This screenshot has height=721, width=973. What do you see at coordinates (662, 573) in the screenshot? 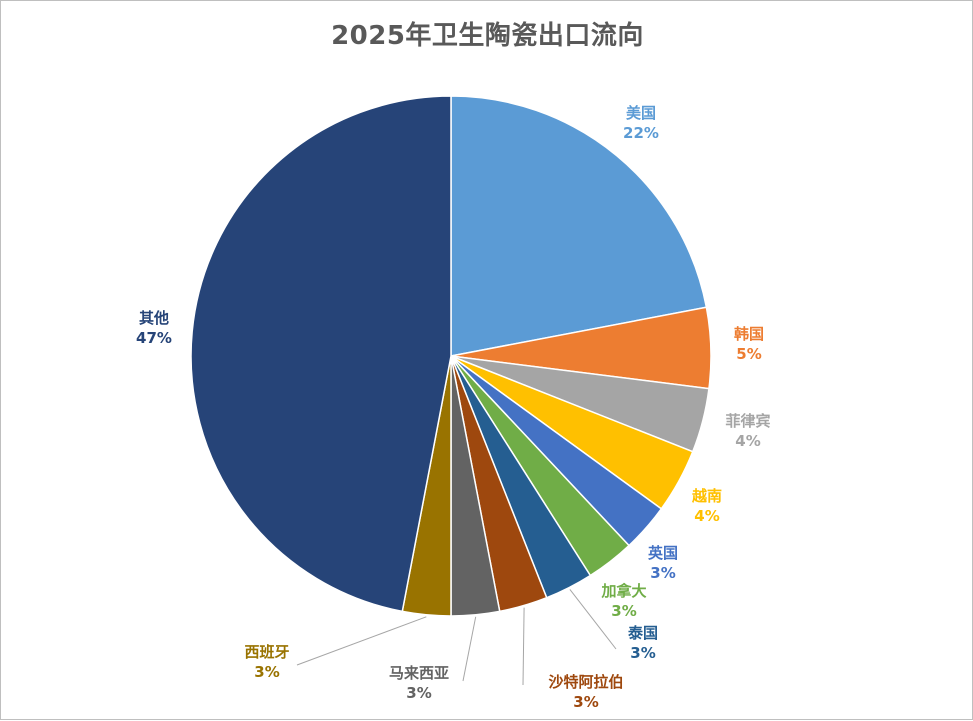
I see `slice-label-value-5: 3%` at bounding box center [662, 573].